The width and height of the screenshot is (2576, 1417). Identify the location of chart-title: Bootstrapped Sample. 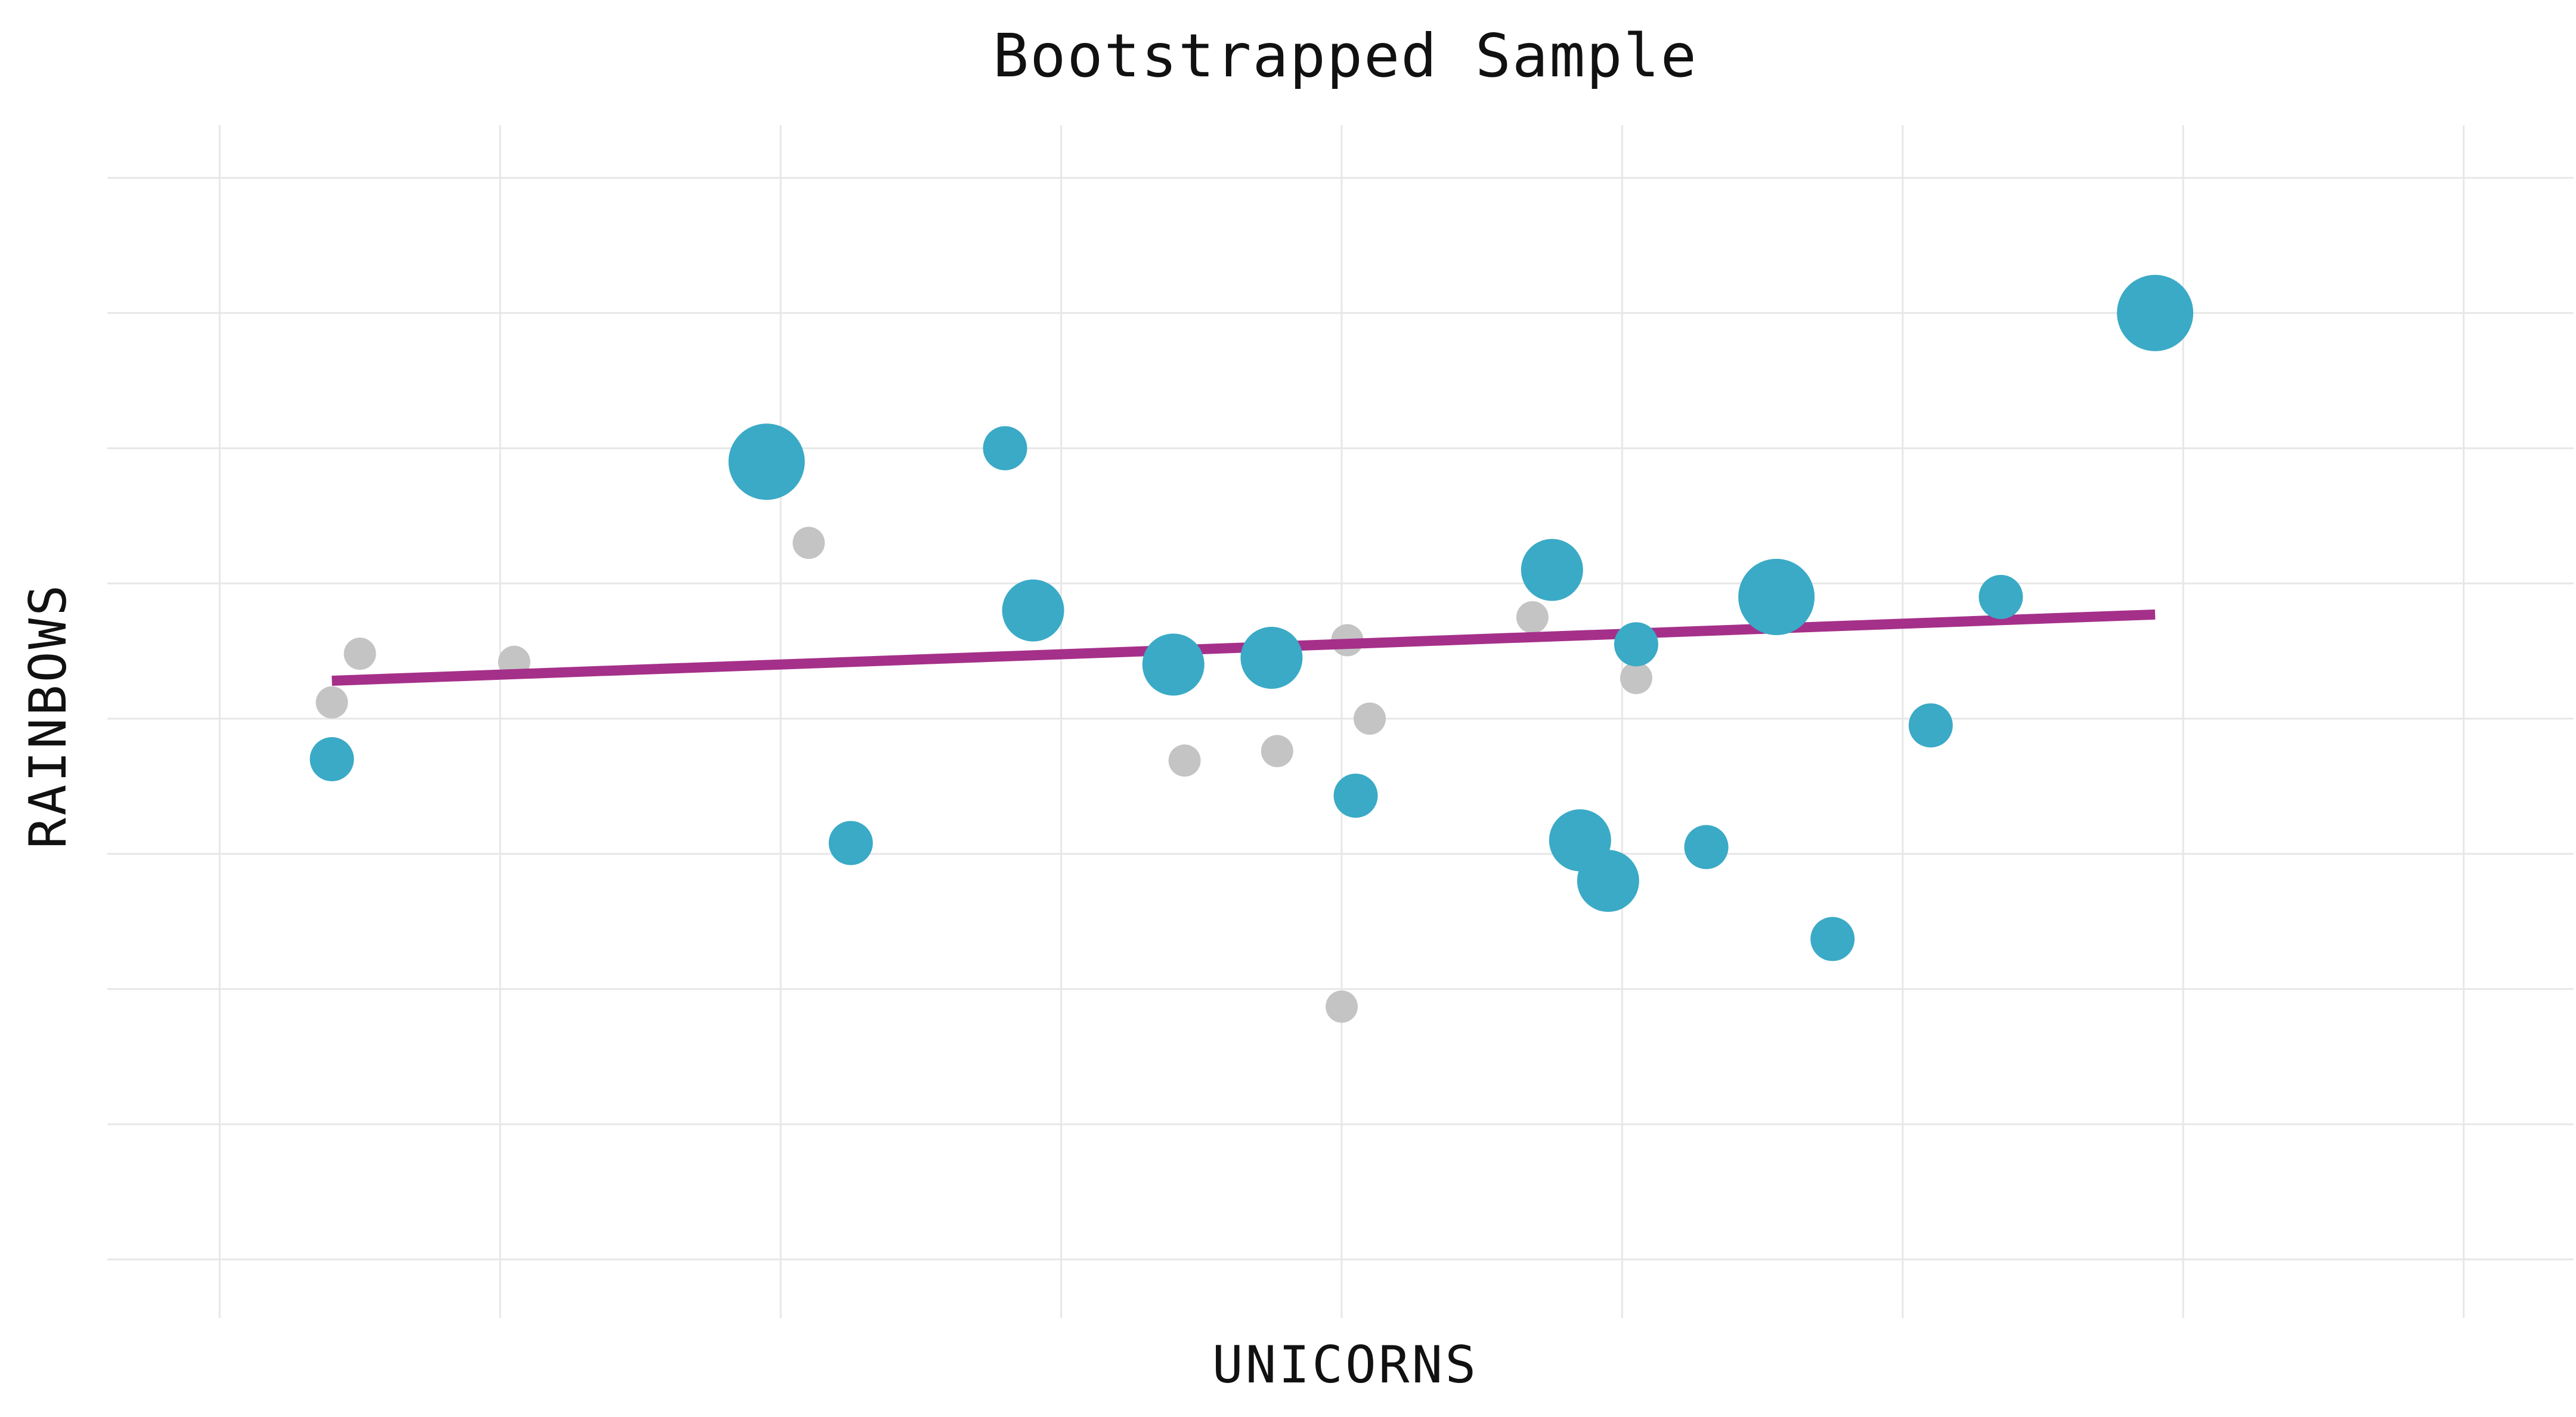
(1346, 56).